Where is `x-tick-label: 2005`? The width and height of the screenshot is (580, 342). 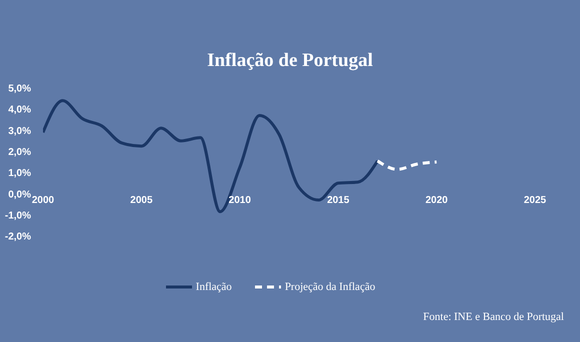 x-tick-label: 2005 is located at coordinates (141, 200).